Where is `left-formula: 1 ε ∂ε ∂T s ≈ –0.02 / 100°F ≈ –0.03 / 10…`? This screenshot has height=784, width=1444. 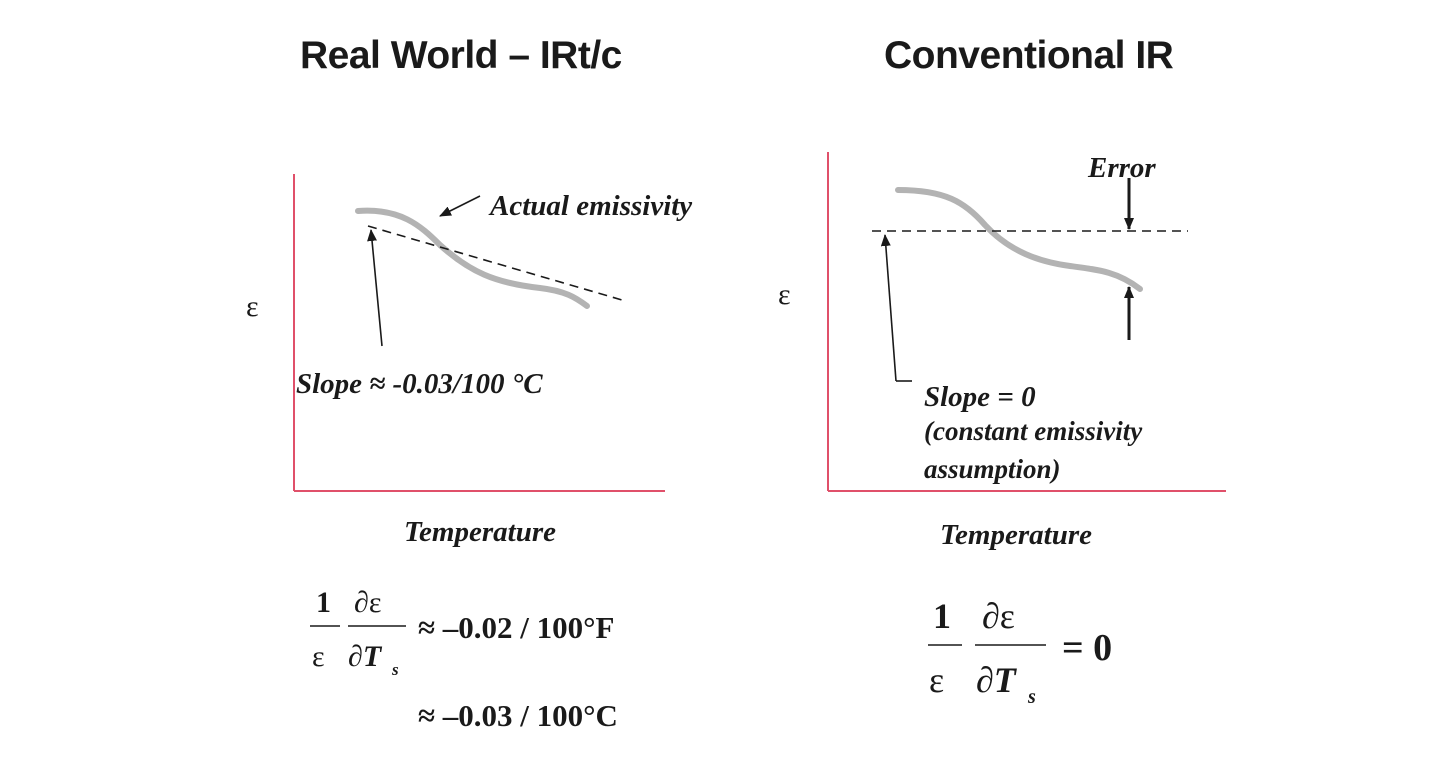 left-formula: 1 ε ∂ε ∂T s ≈ –0.02 / 100°F ≈ –0.03 / 10… is located at coordinates (464, 659).